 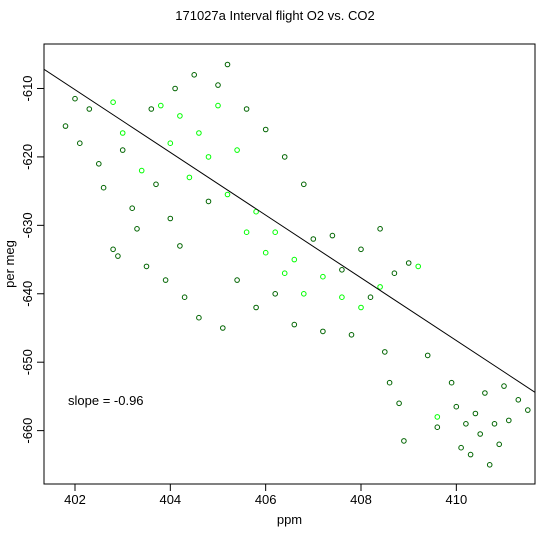 I want to click on x-tick-label: 408, so click(x=361, y=499).